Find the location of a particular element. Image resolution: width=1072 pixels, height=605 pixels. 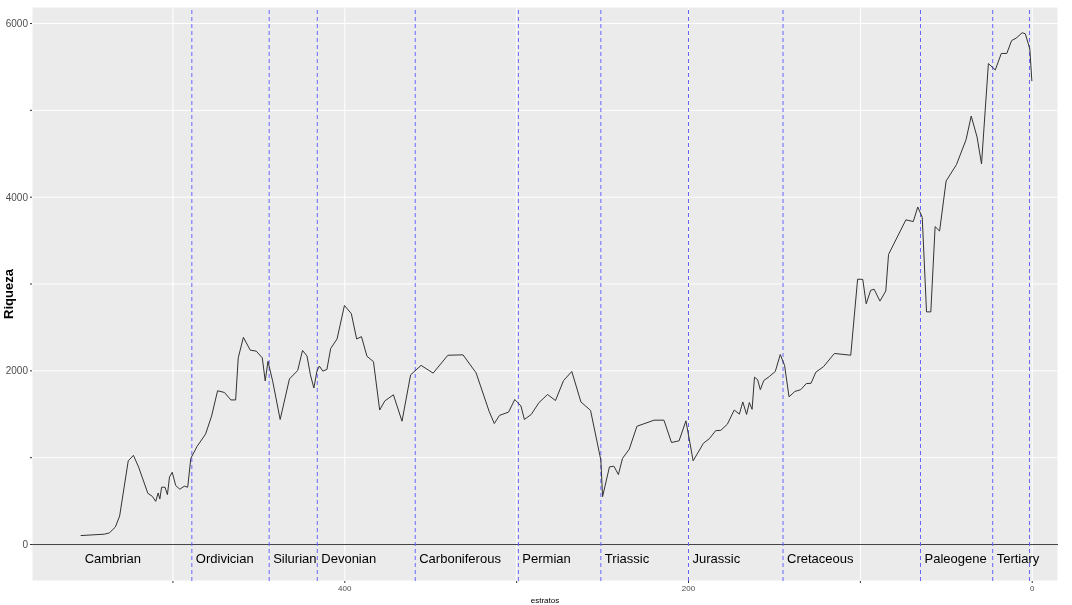

annotation: Paleogene is located at coordinates (955, 558).